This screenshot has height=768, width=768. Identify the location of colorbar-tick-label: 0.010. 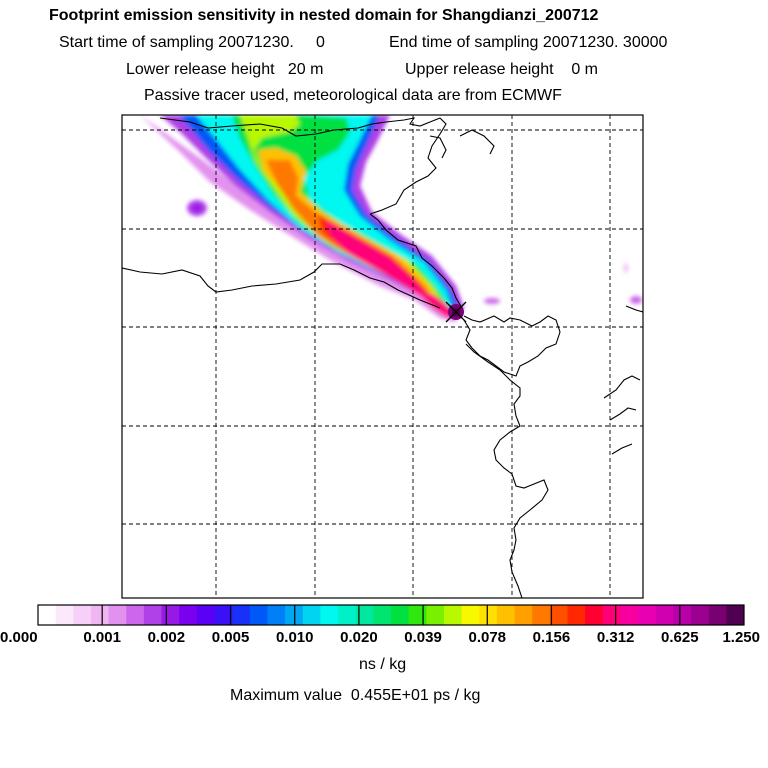
(294, 637).